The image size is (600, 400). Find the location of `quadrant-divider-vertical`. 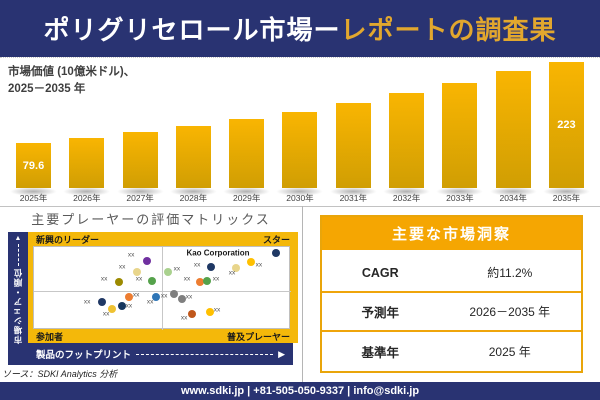

quadrant-divider-vertical is located at coordinates (162, 288).